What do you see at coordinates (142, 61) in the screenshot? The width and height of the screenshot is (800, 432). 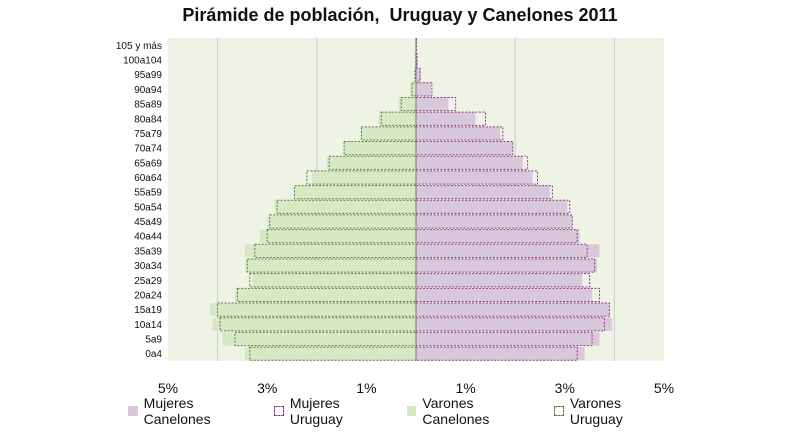 I see `y-tick-label: 100a104` at bounding box center [142, 61].